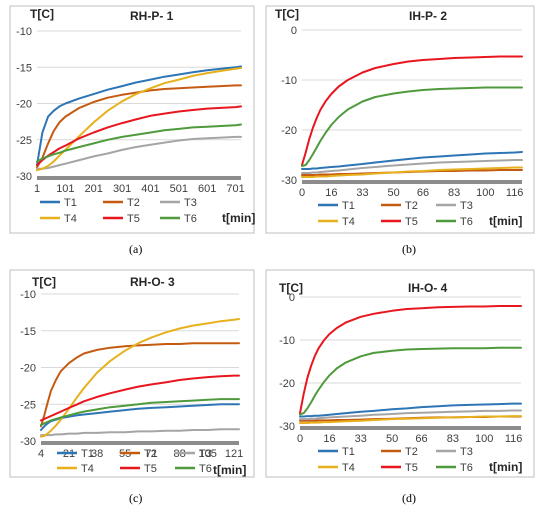 This screenshot has width=550, height=509. I want to click on chart-title: IH-P- 2, so click(428, 16).